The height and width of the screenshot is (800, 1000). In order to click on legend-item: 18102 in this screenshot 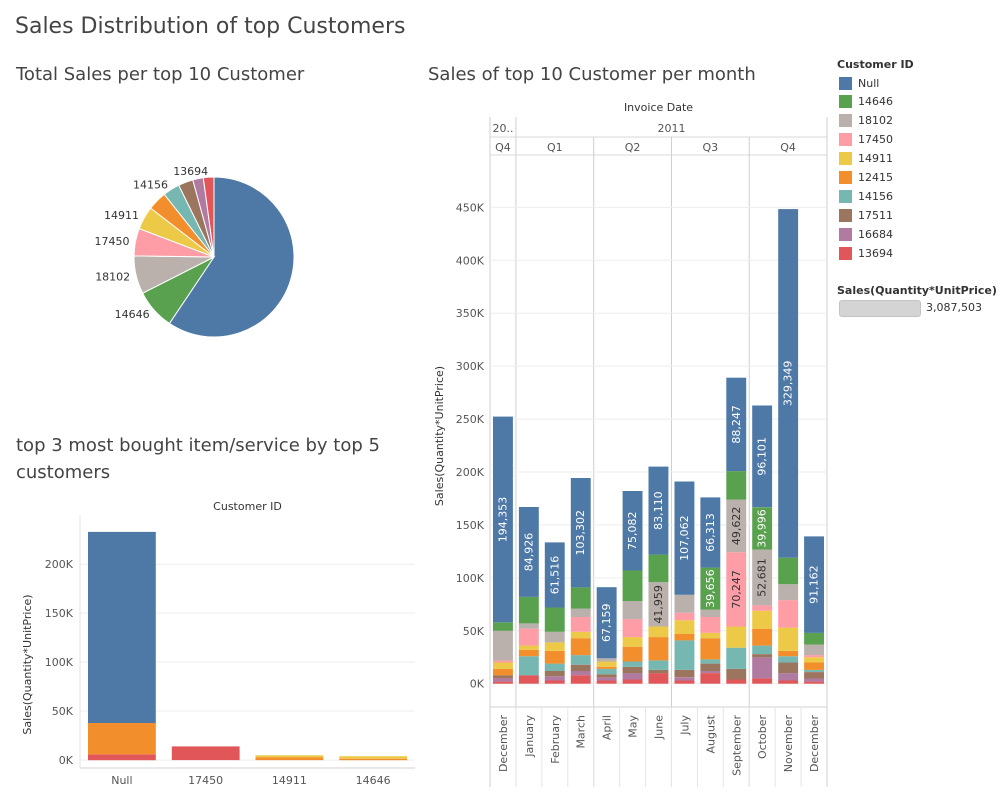, I will do `click(866, 121)`.